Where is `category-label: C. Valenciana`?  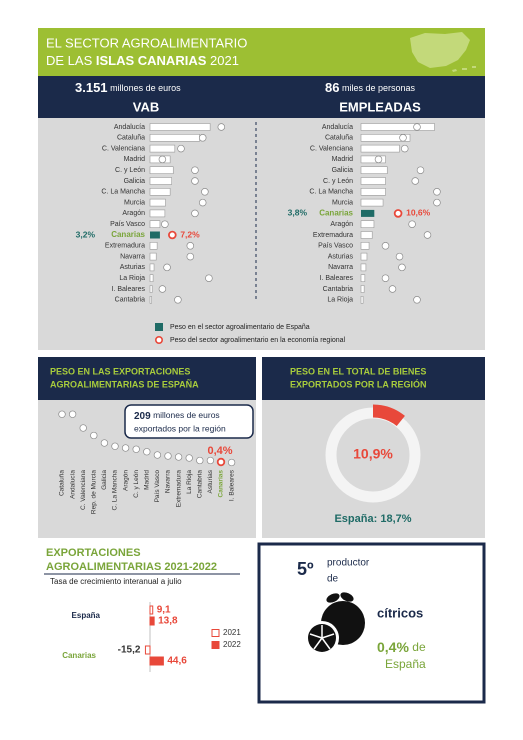
category-label: C. Valenciana is located at coordinates (83, 490).